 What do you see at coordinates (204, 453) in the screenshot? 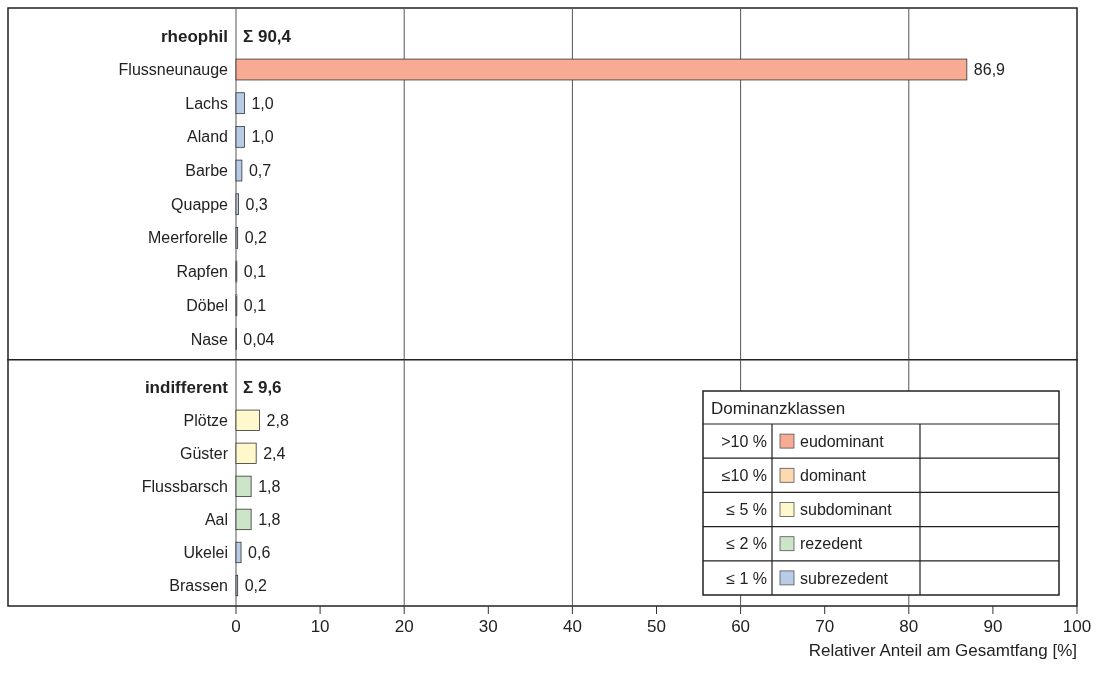
I see `y-tick-label: Güster` at bounding box center [204, 453].